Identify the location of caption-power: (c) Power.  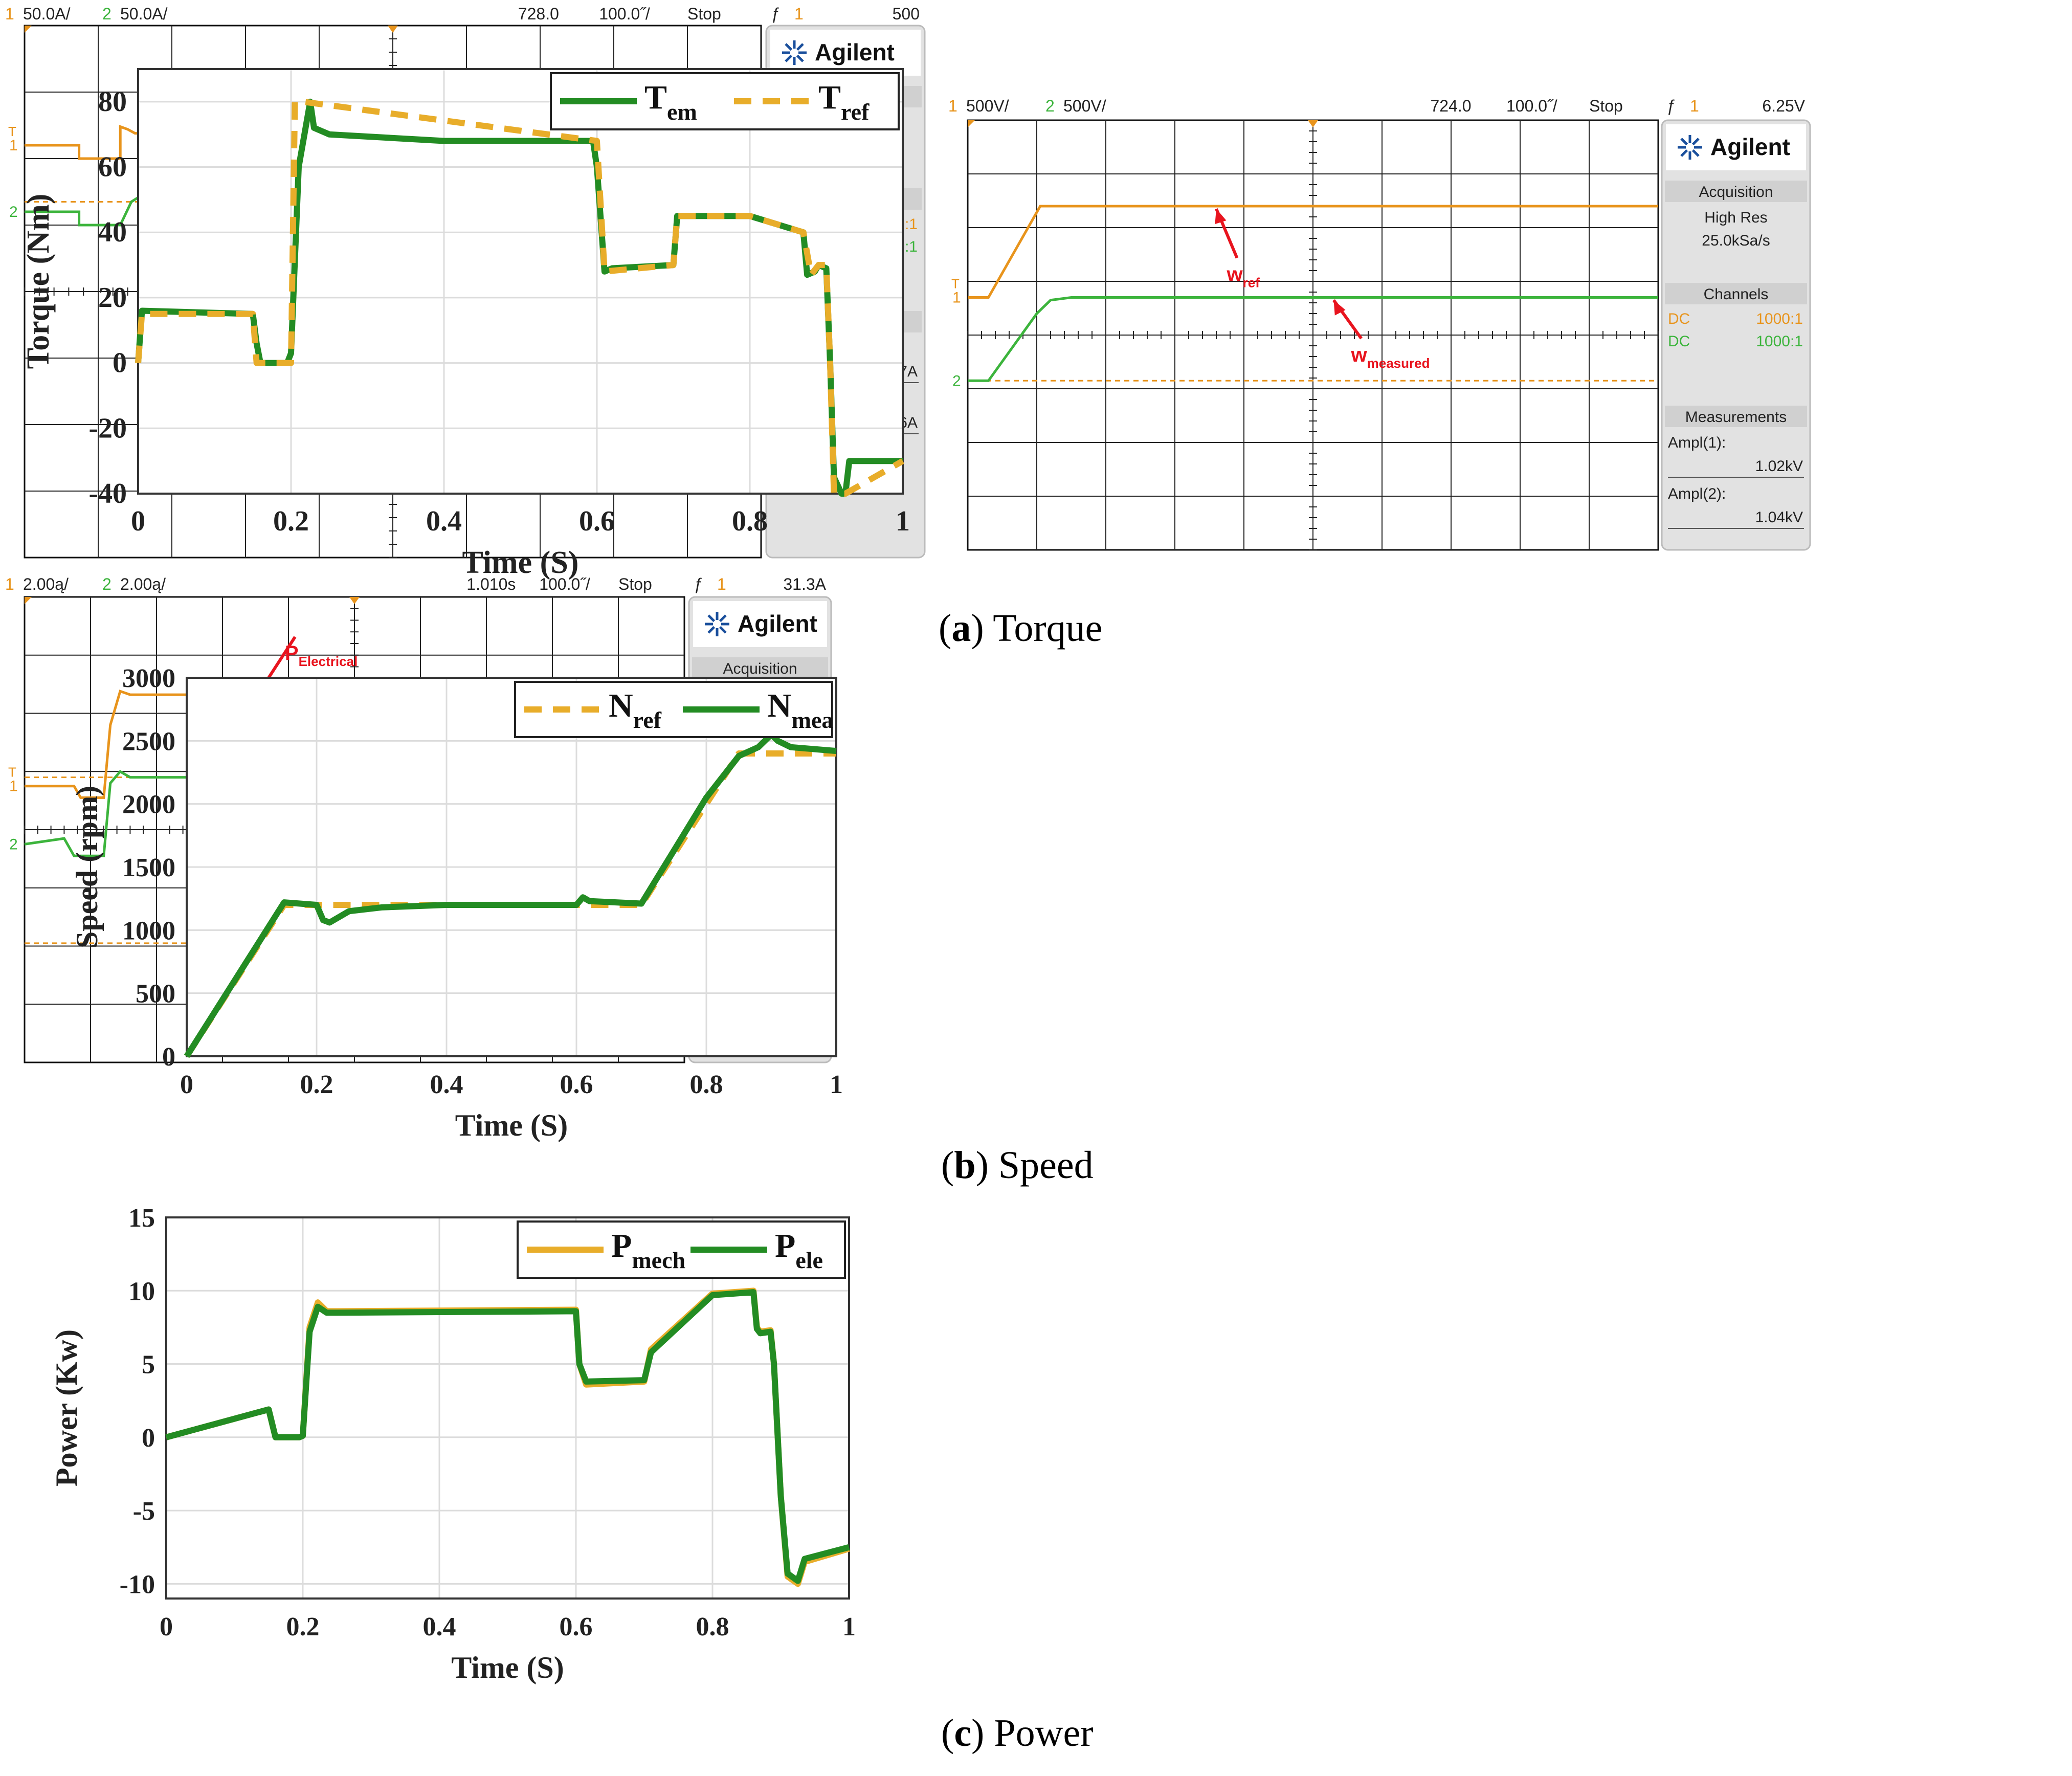
(1017, 1733).